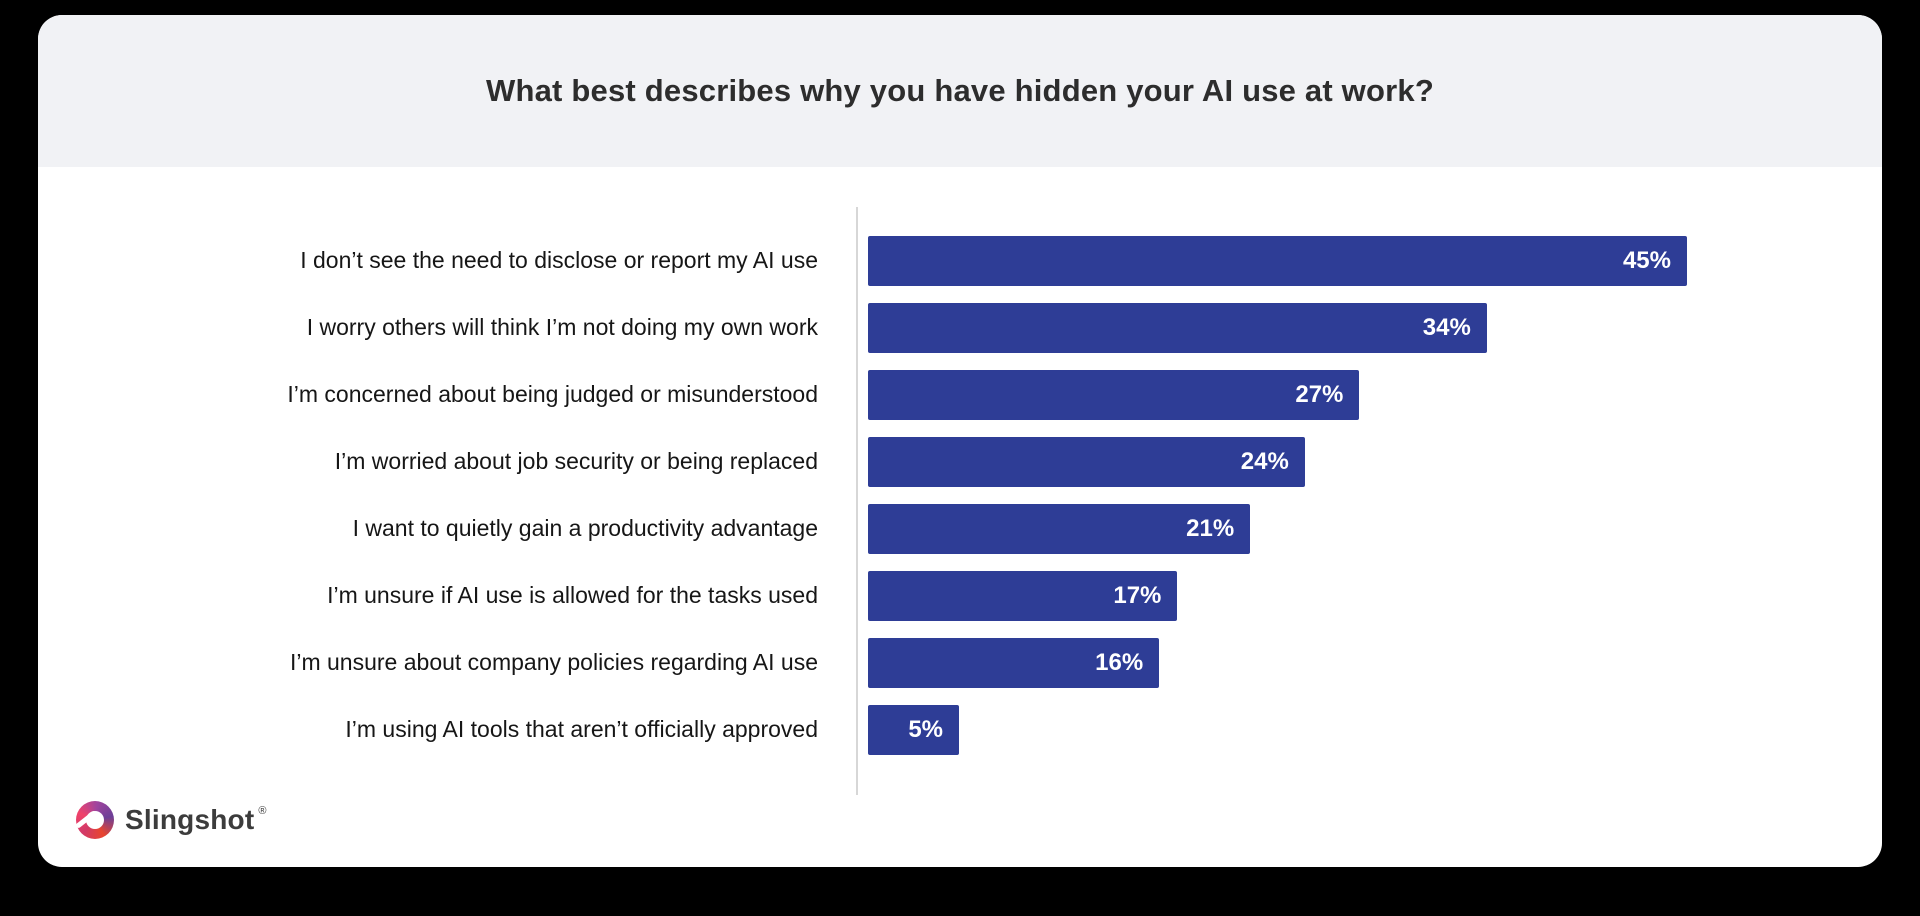  I want to click on bar-track: 16%, so click(1365, 663).